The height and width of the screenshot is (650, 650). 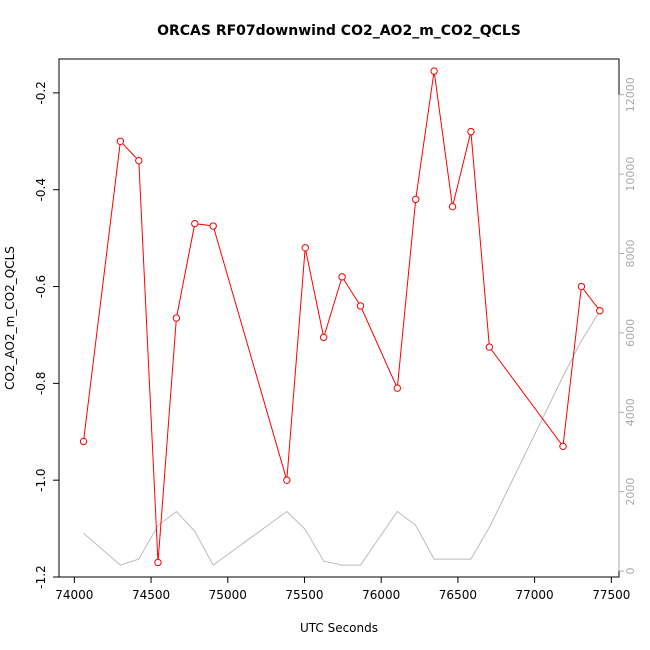 I want to click on y-axis: -1.2 -1.0 -0.8 -0.6 -0.4 -0.2, so click(x=47, y=335).